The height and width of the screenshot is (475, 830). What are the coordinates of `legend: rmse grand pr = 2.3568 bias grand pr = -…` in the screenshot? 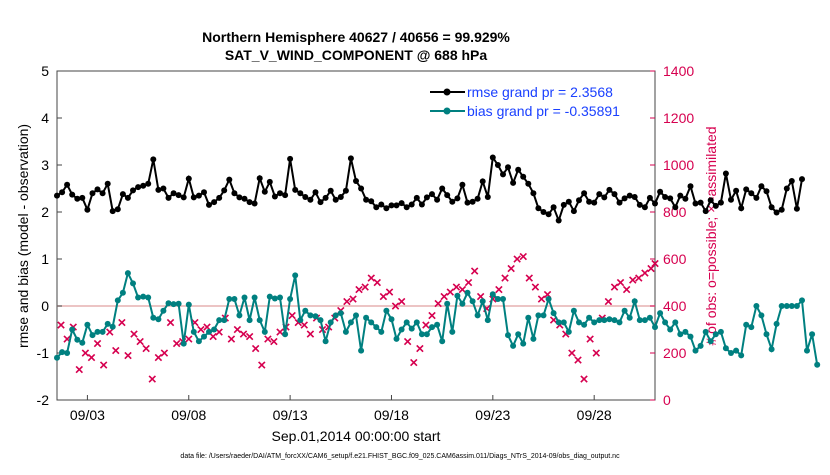 It's located at (538, 100).